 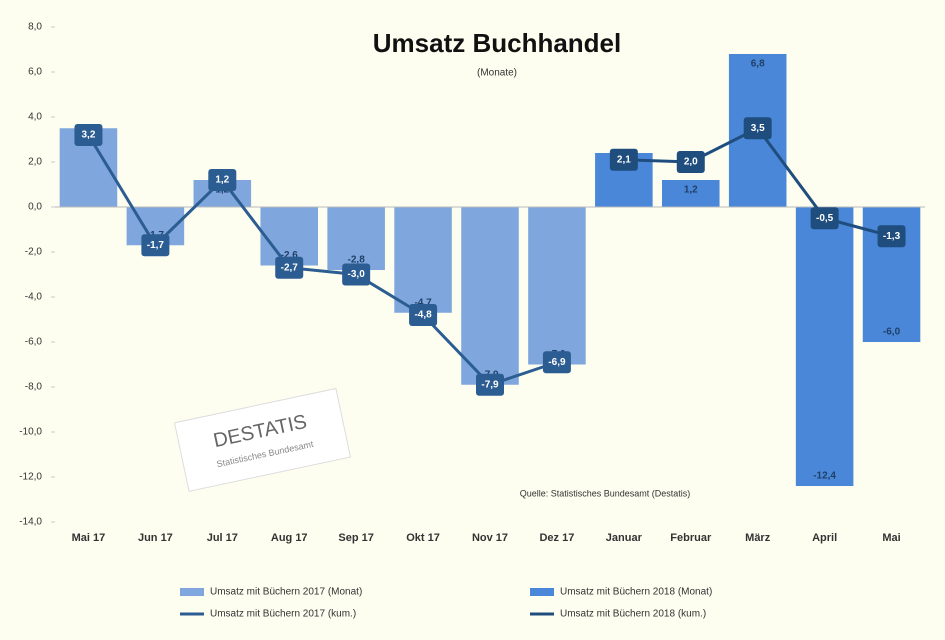 I want to click on x-tick-label: Dez 17, so click(x=556, y=538).